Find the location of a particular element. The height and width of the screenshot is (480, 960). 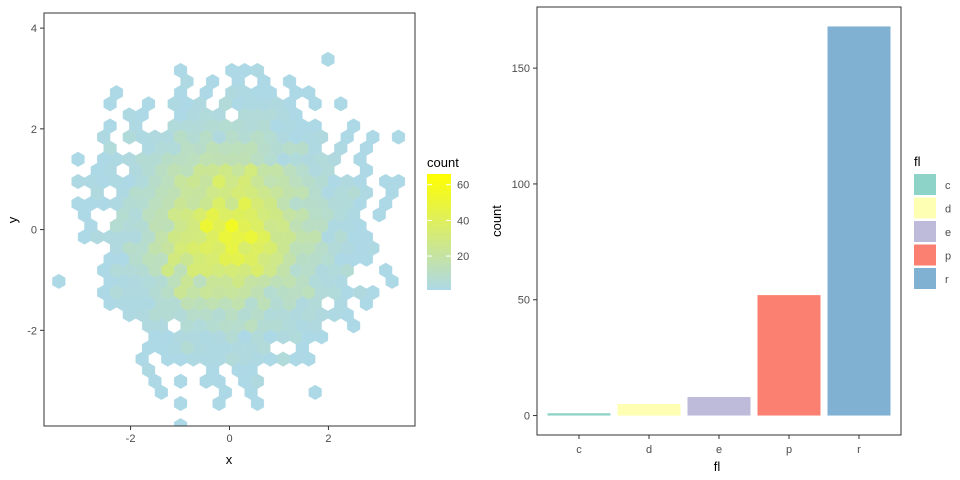

bar-e is located at coordinates (719, 406).